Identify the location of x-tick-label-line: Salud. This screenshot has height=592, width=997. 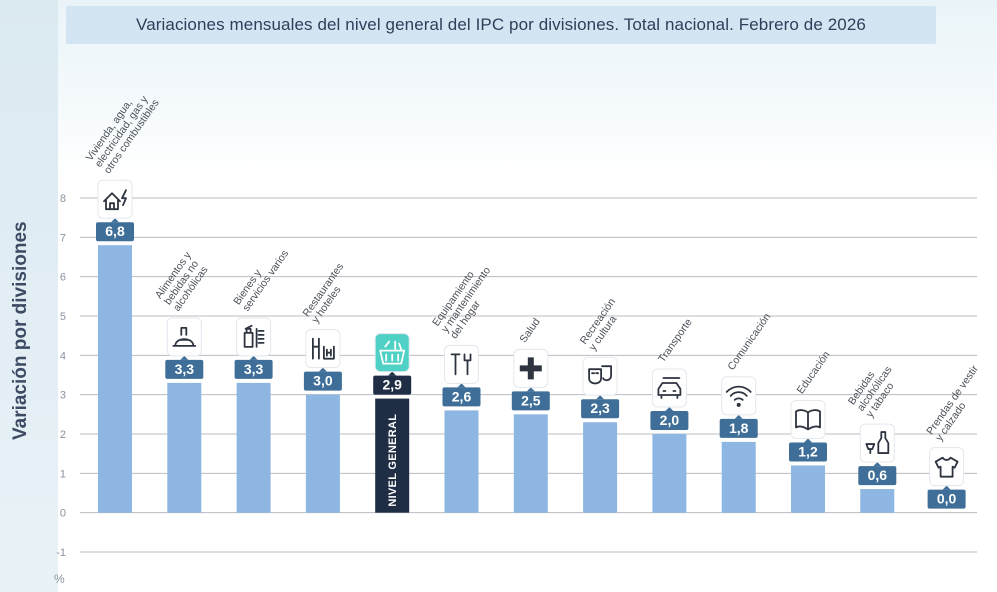
(529, 330).